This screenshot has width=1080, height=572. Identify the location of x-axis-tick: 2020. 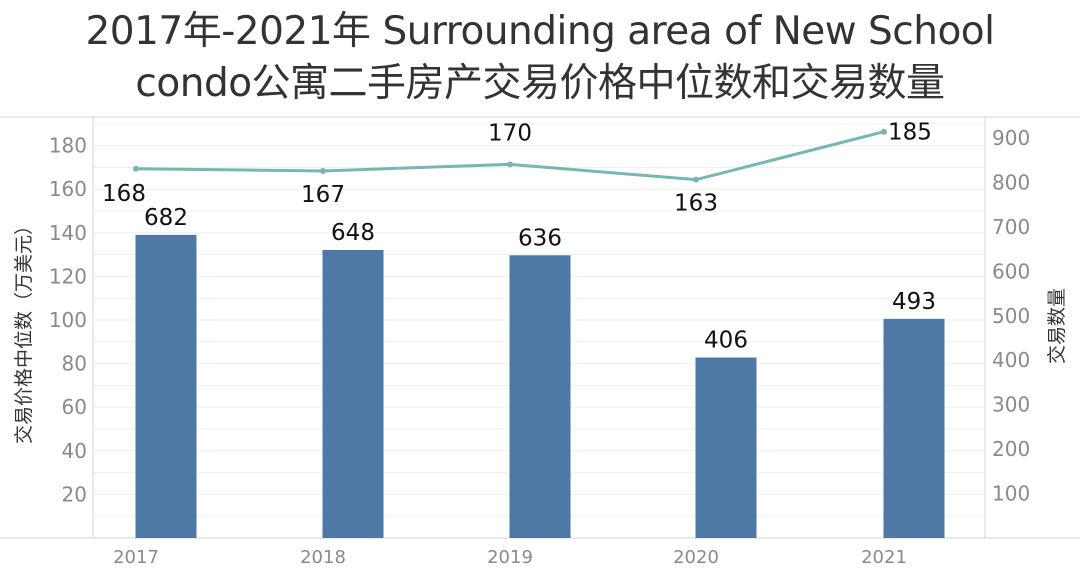
(696, 557).